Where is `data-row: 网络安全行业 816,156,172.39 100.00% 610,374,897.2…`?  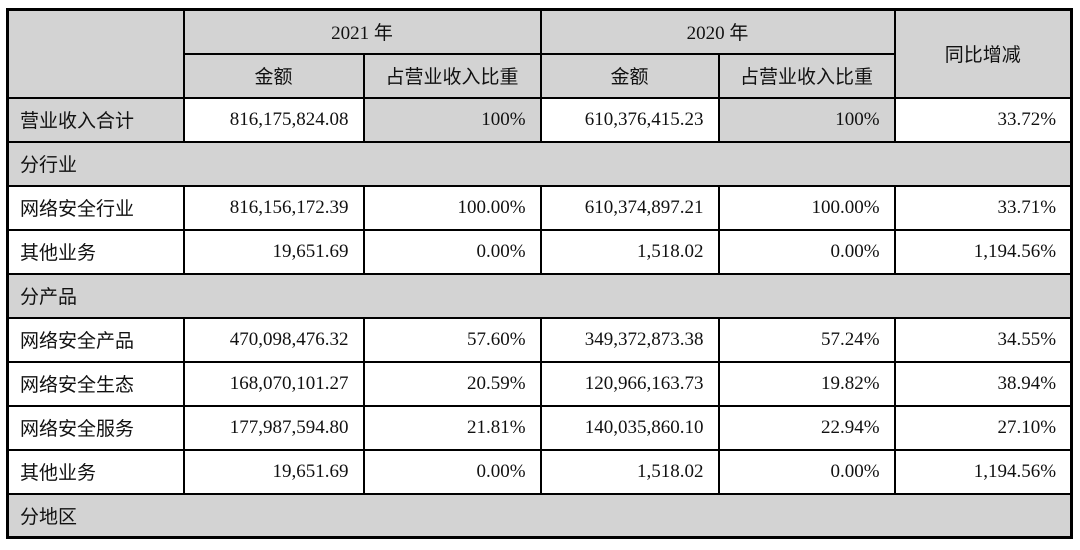
data-row: 网络安全行业 816,156,172.39 100.00% 610,374,897.2… is located at coordinates (539, 207).